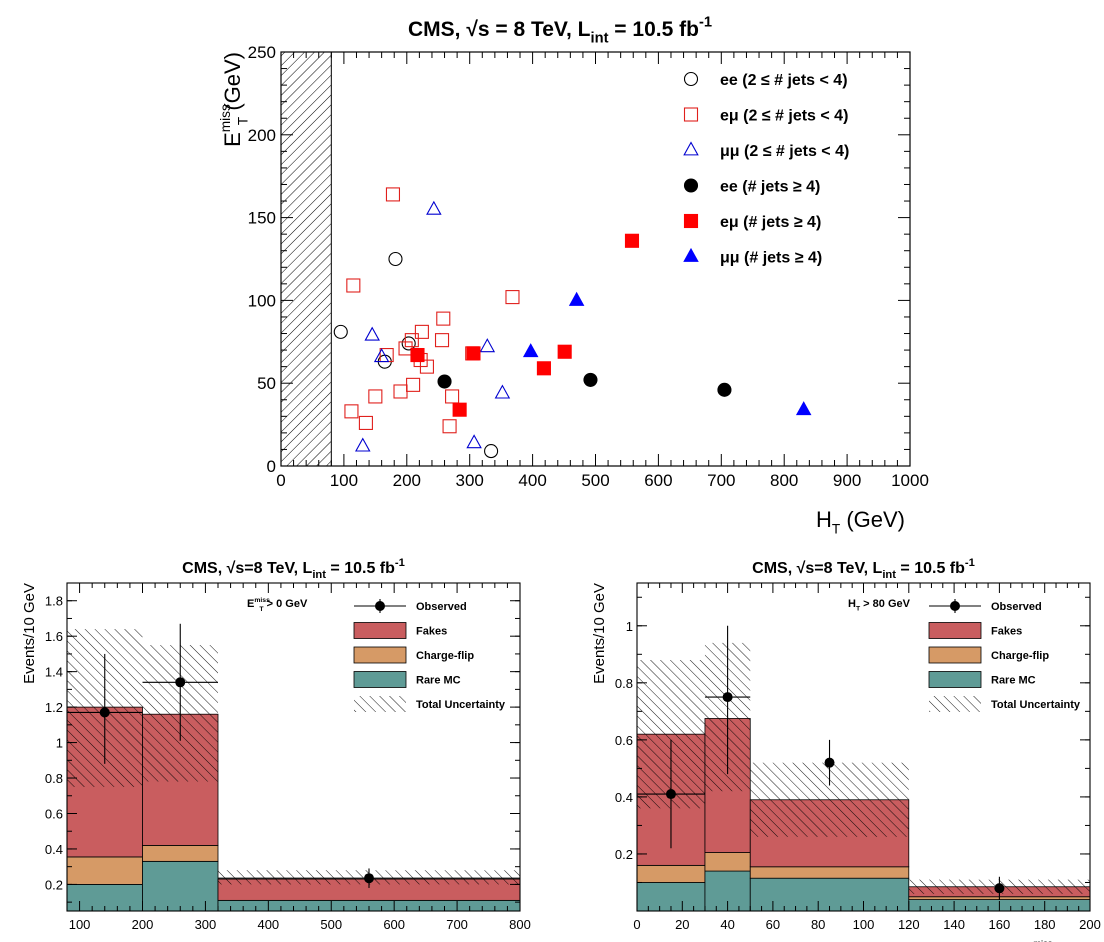 Image resolution: width=1104 pixels, height=942 pixels. Describe the element at coordinates (470, 480) in the screenshot. I see `x-tick-label: 300` at that location.